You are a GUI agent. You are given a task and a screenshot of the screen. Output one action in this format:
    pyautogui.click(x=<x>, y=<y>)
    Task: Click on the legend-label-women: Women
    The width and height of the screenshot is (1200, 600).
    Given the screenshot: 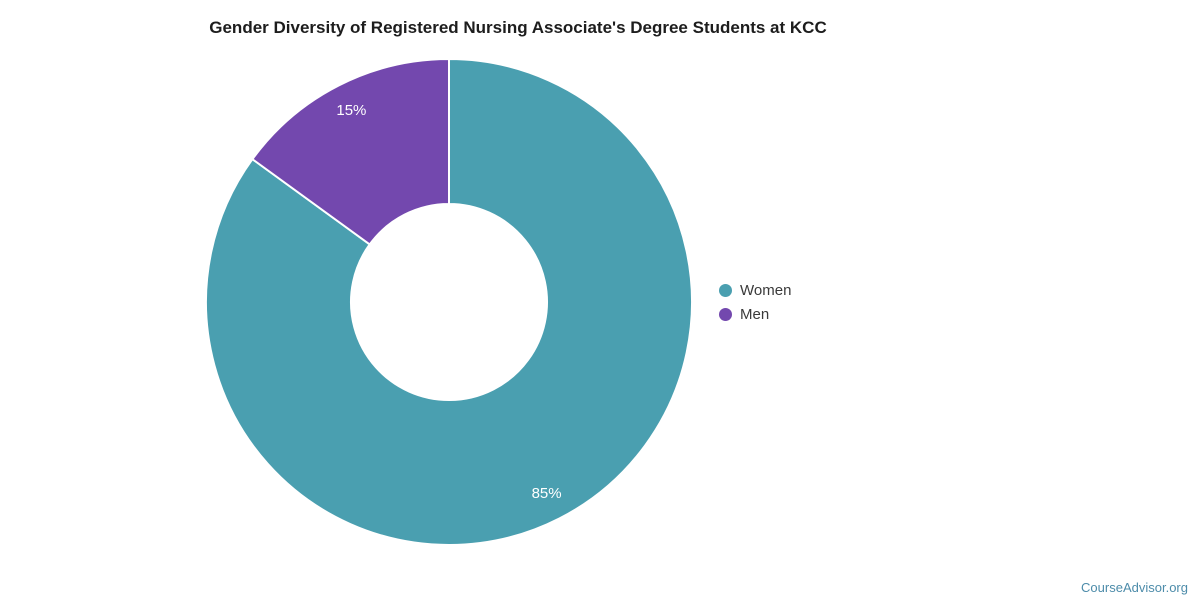 What is the action you would take?
    pyautogui.click(x=766, y=290)
    